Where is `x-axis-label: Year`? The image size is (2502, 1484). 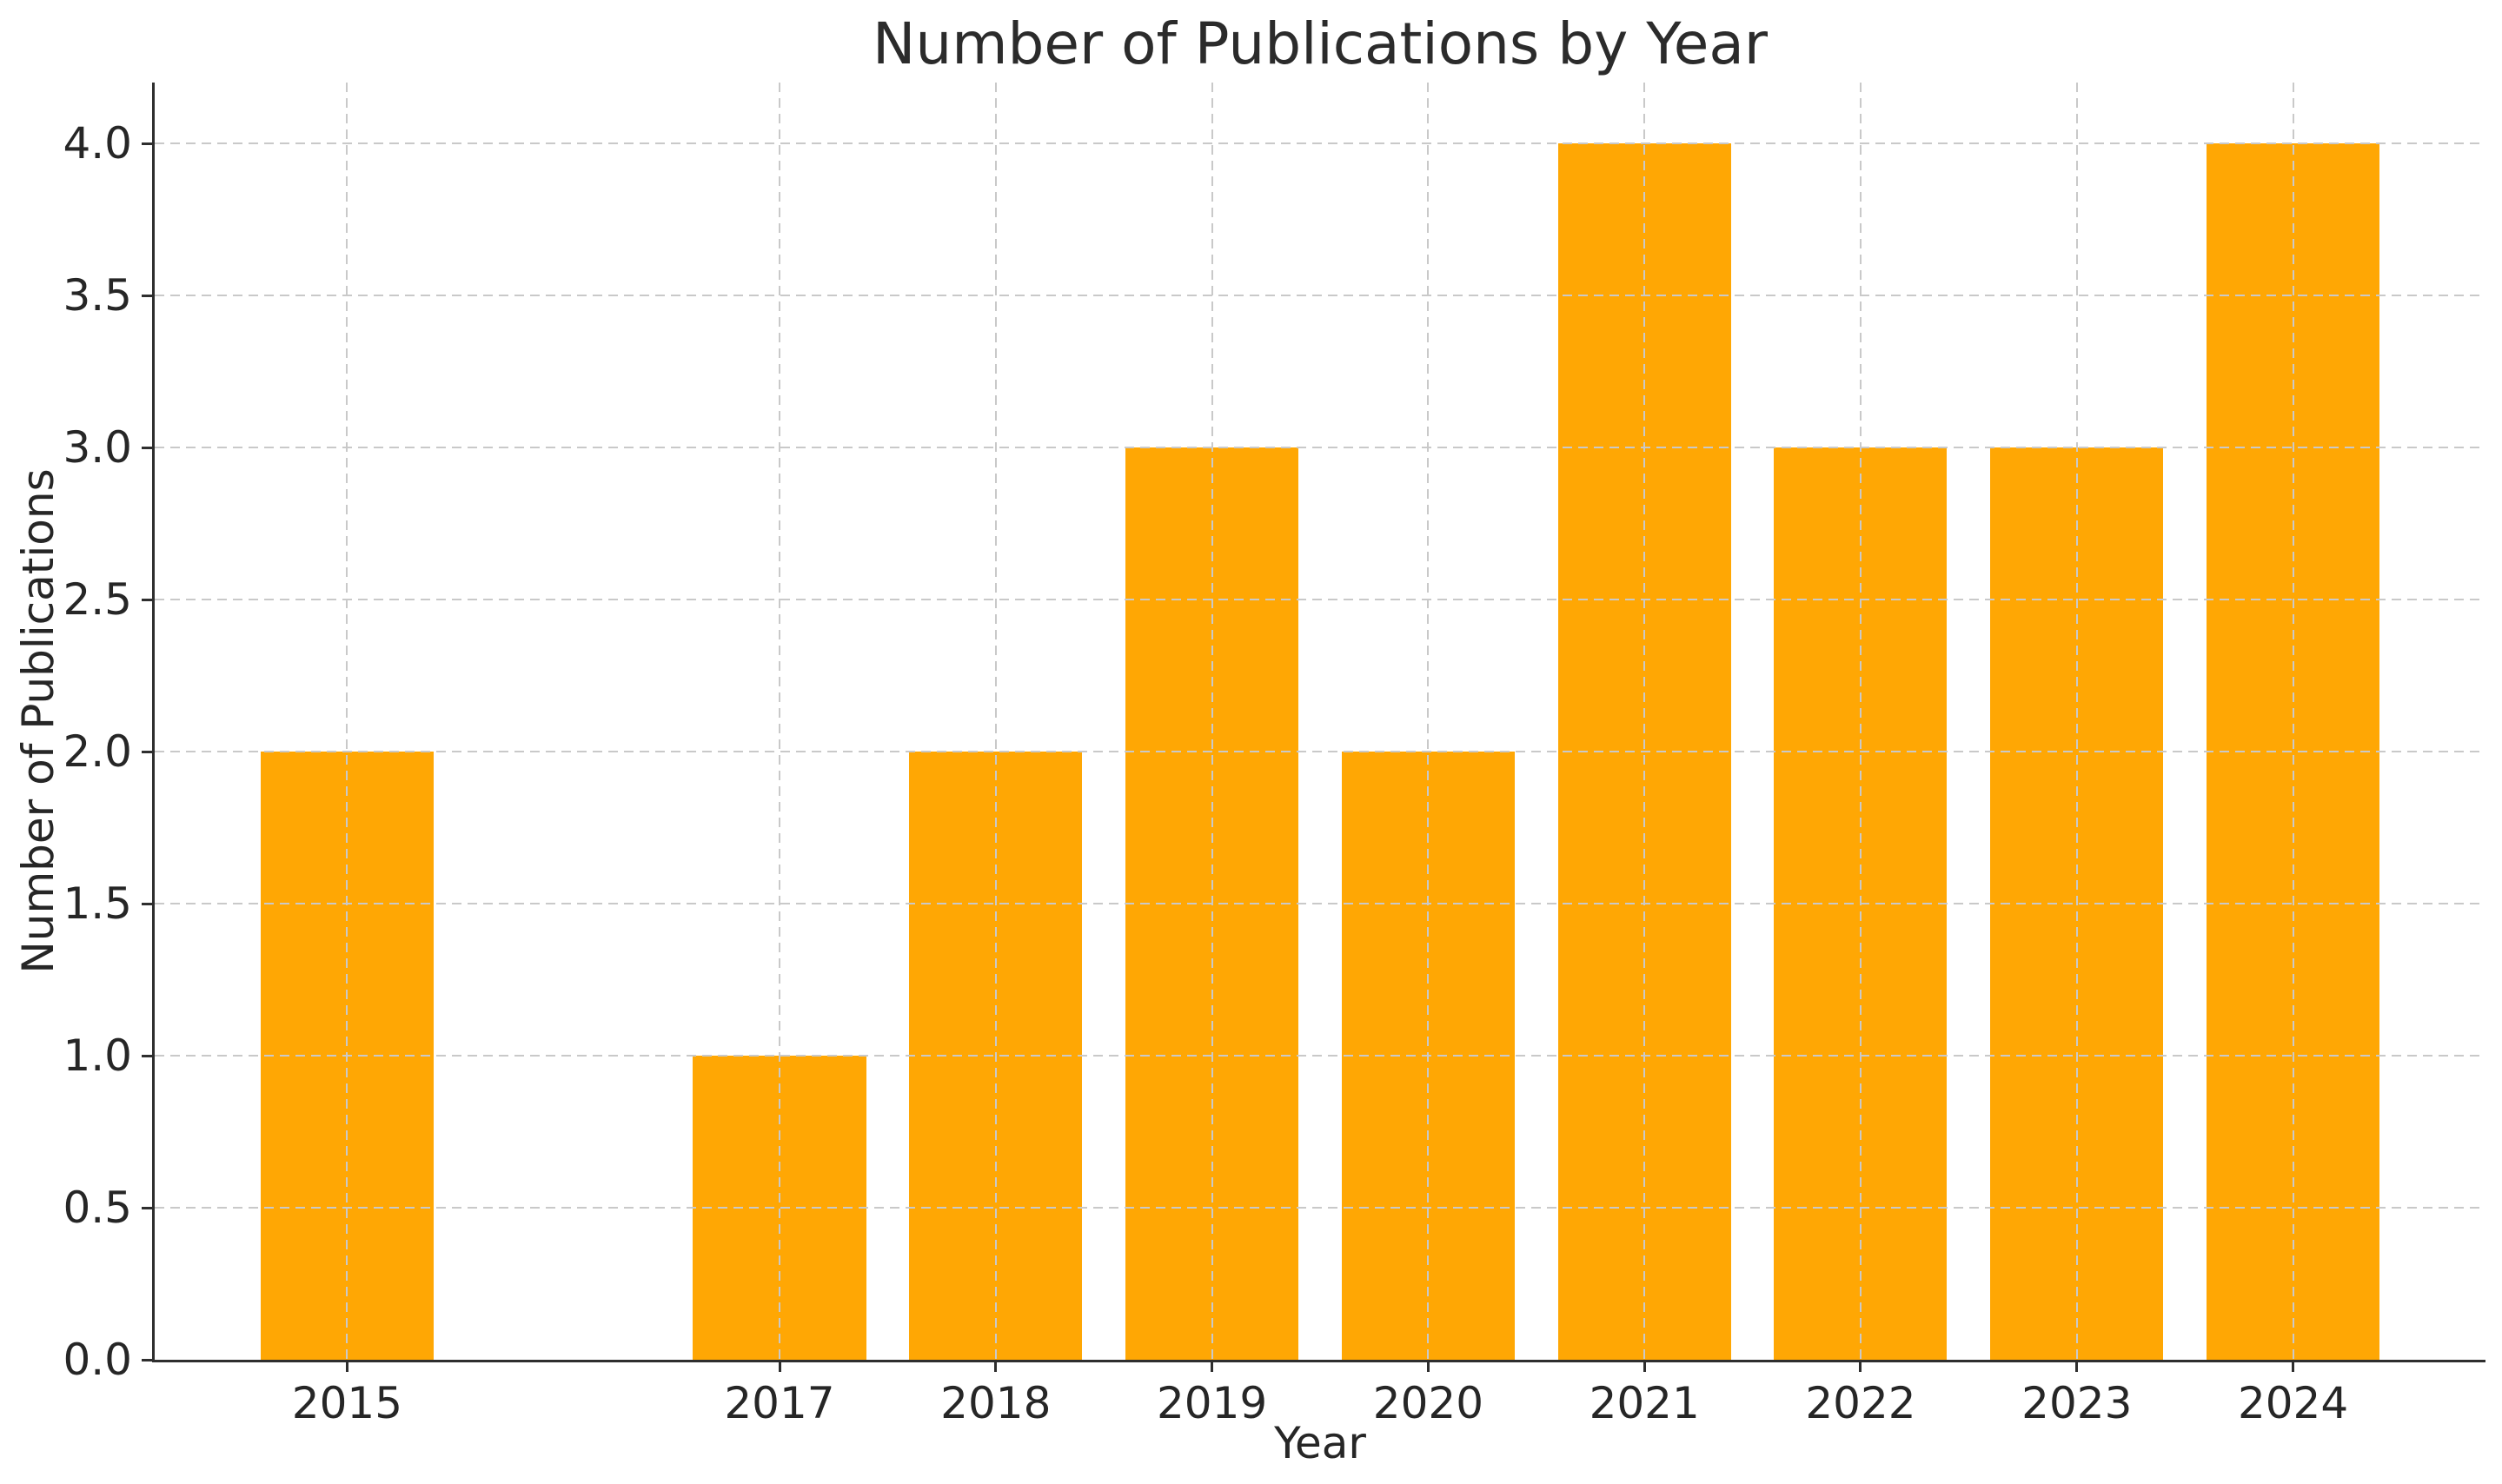 x-axis-label: Year is located at coordinates (1320, 1443).